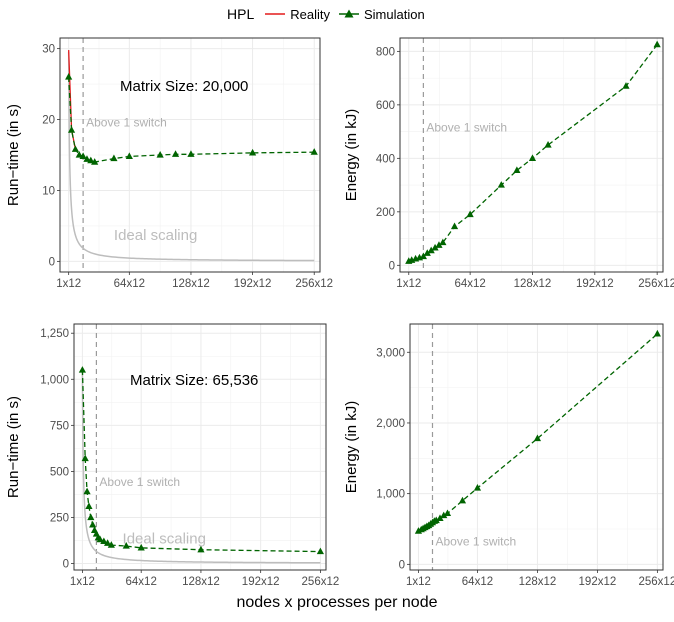 The width and height of the screenshot is (674, 622). I want to click on y-tick-label: 750, so click(59, 426).